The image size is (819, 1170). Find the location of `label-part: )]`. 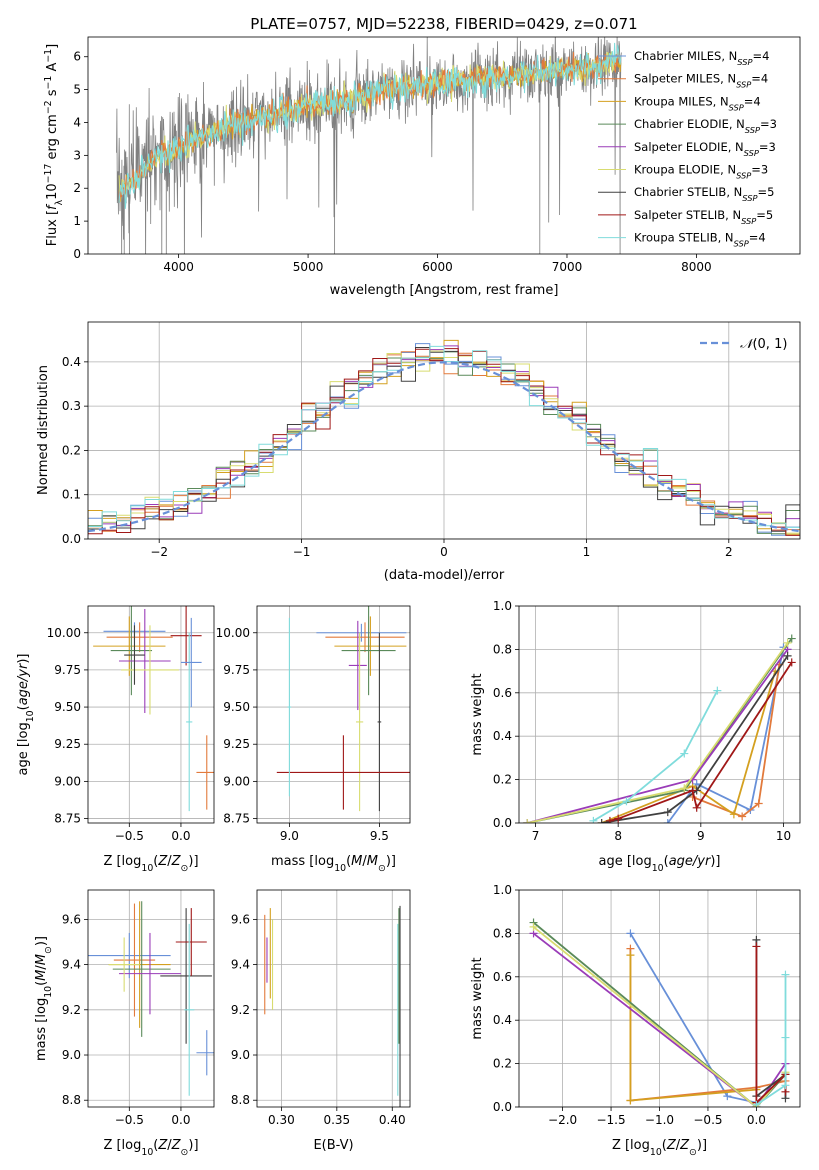

label-part: )] is located at coordinates (715, 861).